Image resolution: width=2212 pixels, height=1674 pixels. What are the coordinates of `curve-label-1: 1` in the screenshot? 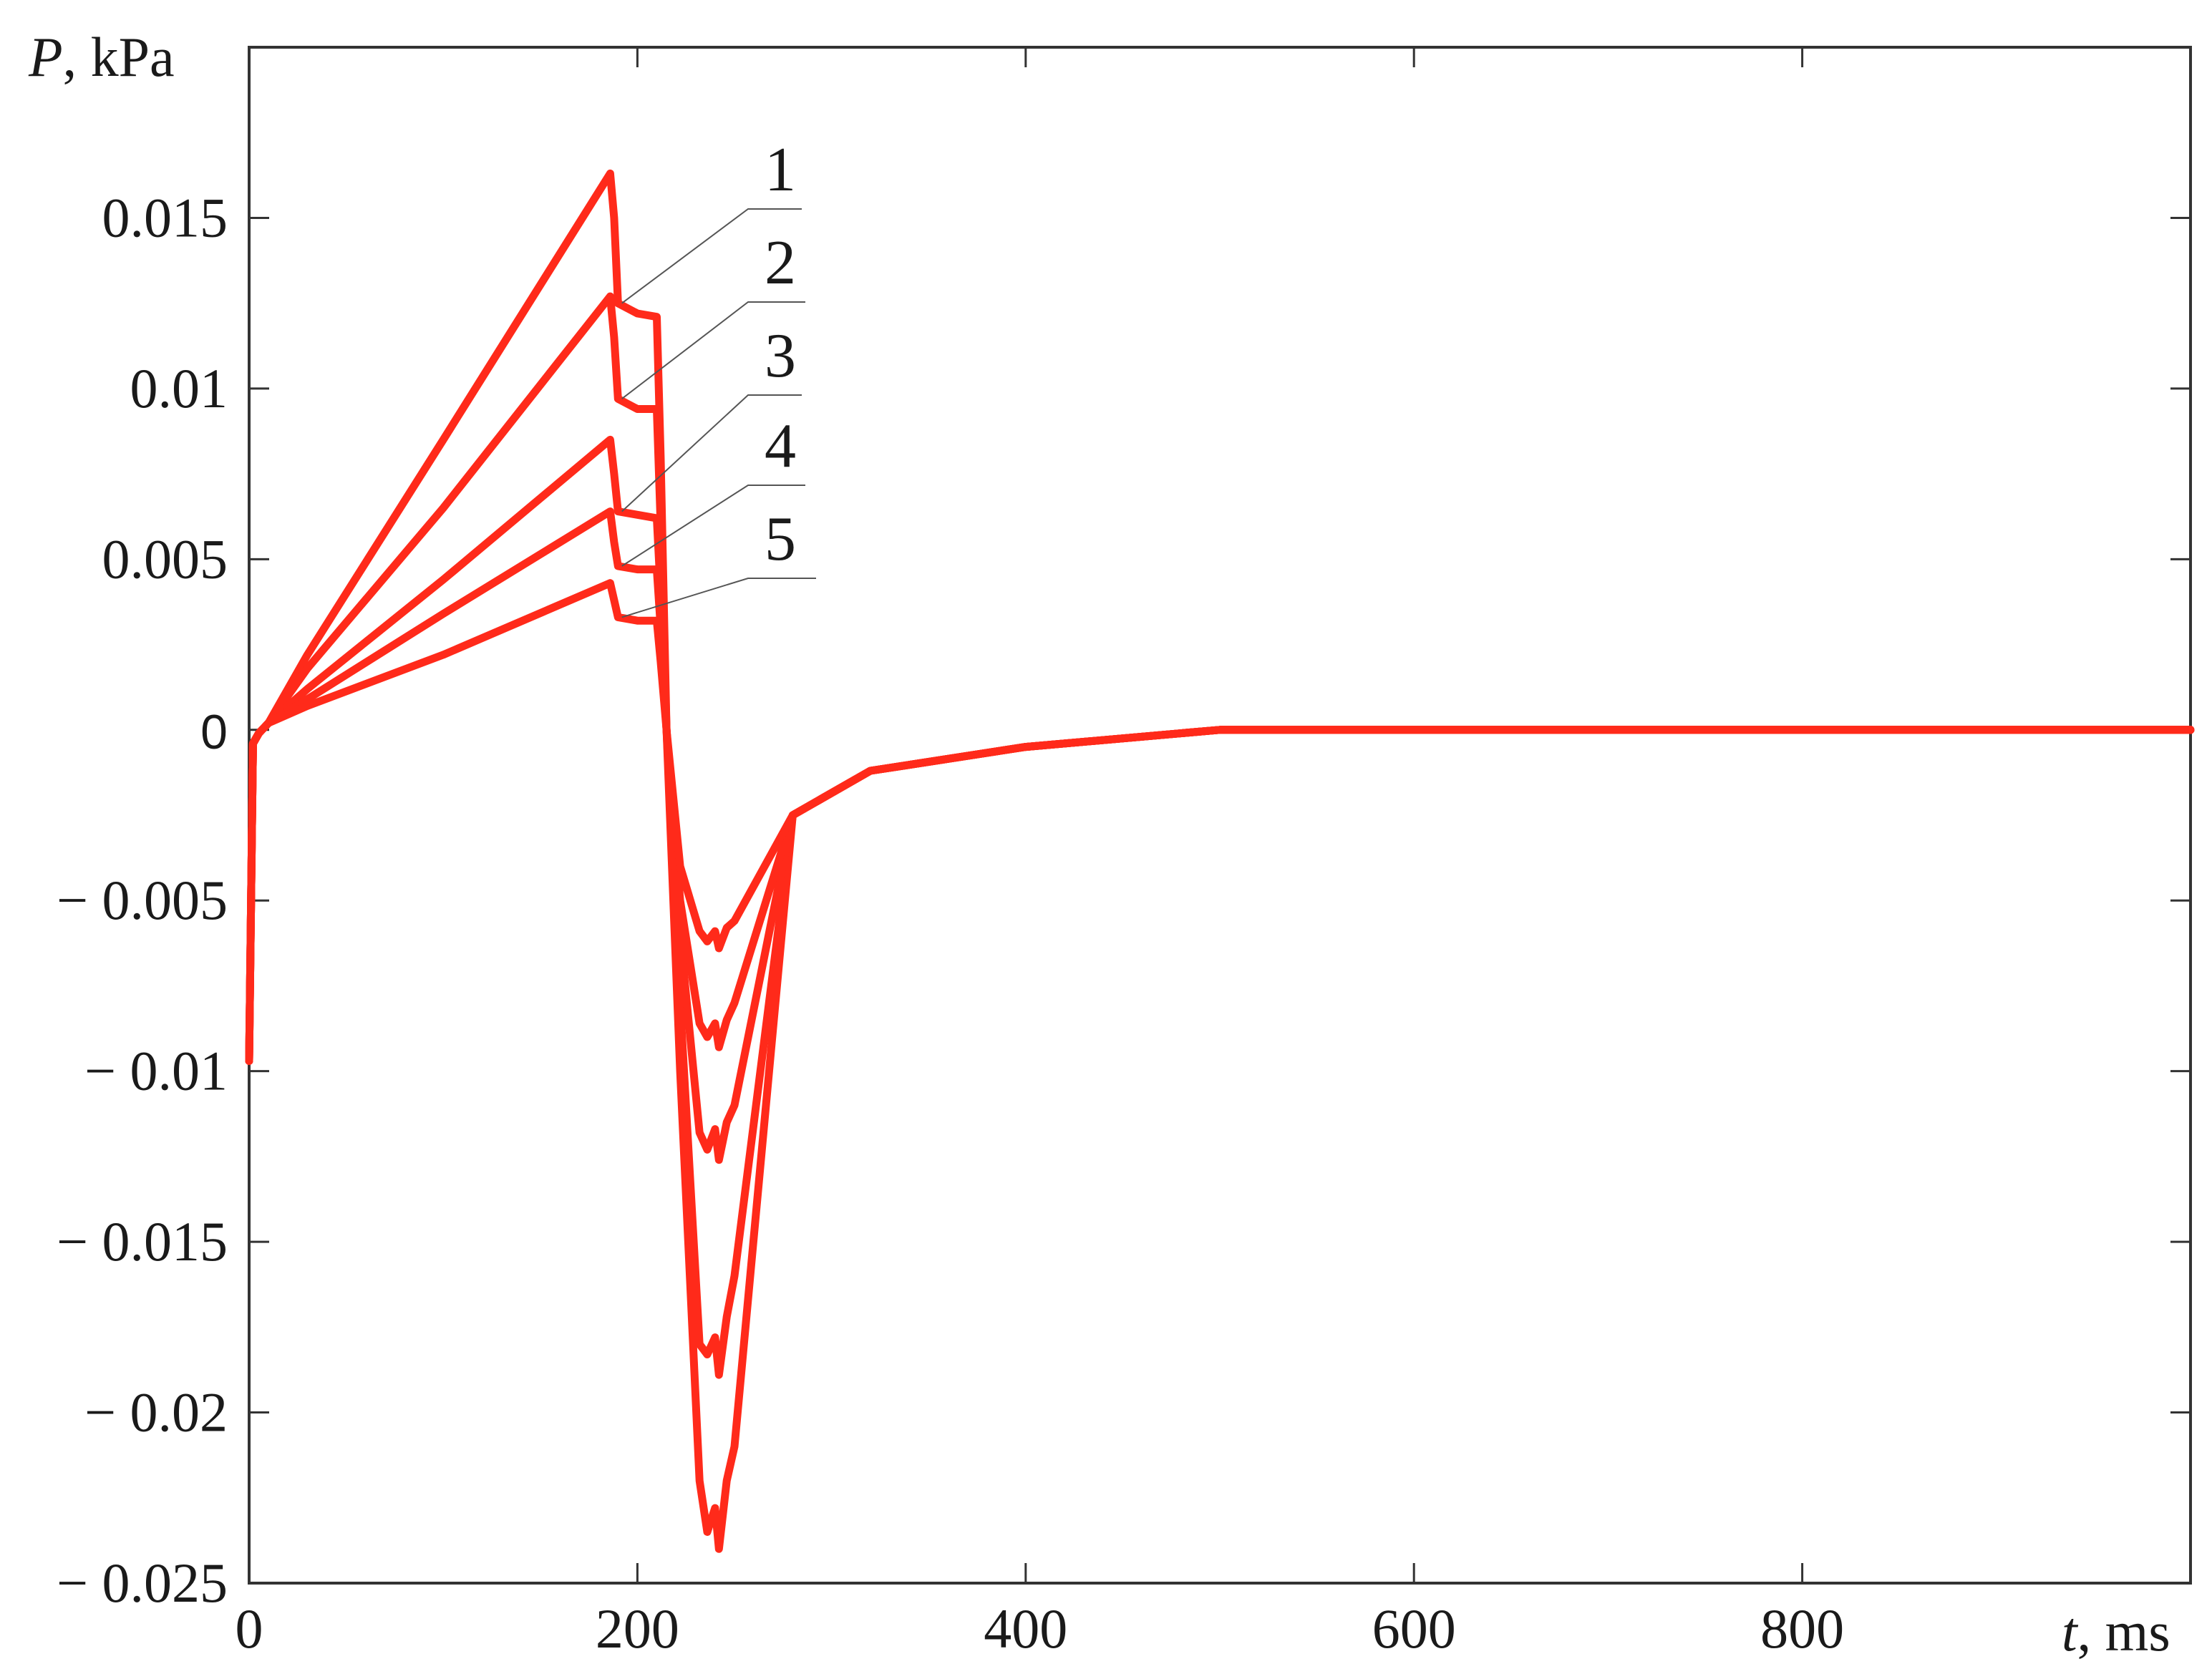 It's located at (781, 170).